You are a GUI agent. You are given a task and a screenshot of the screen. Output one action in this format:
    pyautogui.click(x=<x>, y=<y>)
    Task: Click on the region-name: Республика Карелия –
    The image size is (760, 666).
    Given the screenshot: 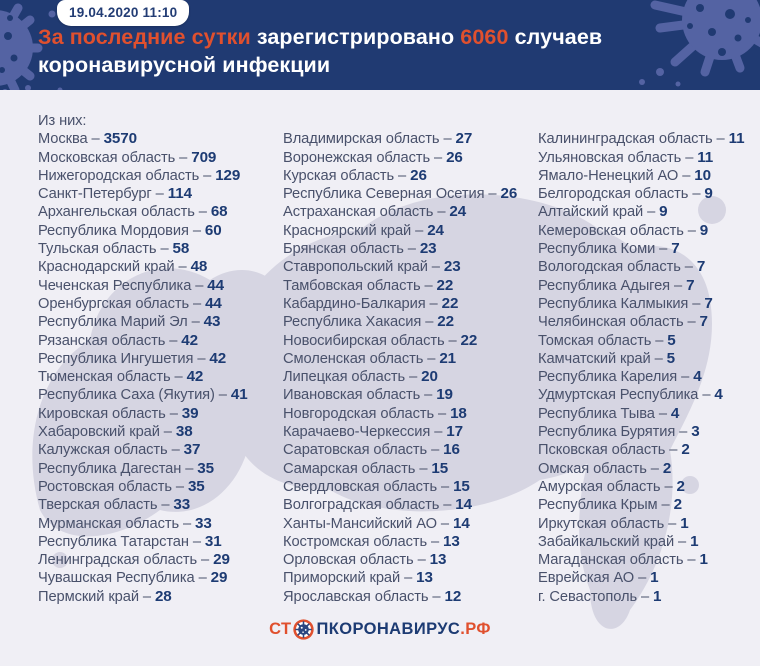 What is the action you would take?
    pyautogui.click(x=616, y=377)
    